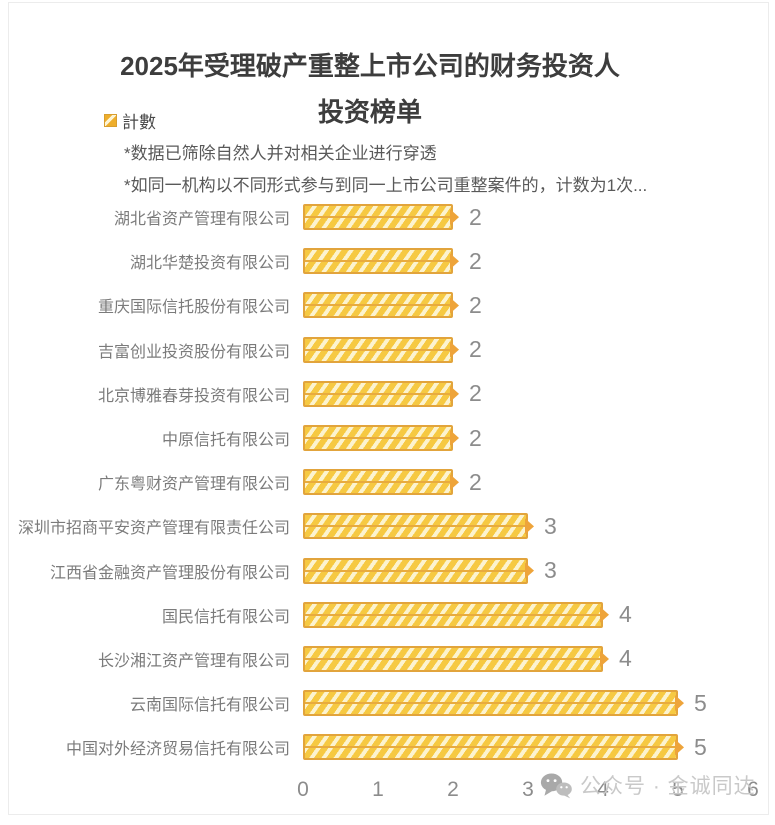 The width and height of the screenshot is (775, 825). Describe the element at coordinates (753, 789) in the screenshot. I see `x-axis-tick: 6` at that location.